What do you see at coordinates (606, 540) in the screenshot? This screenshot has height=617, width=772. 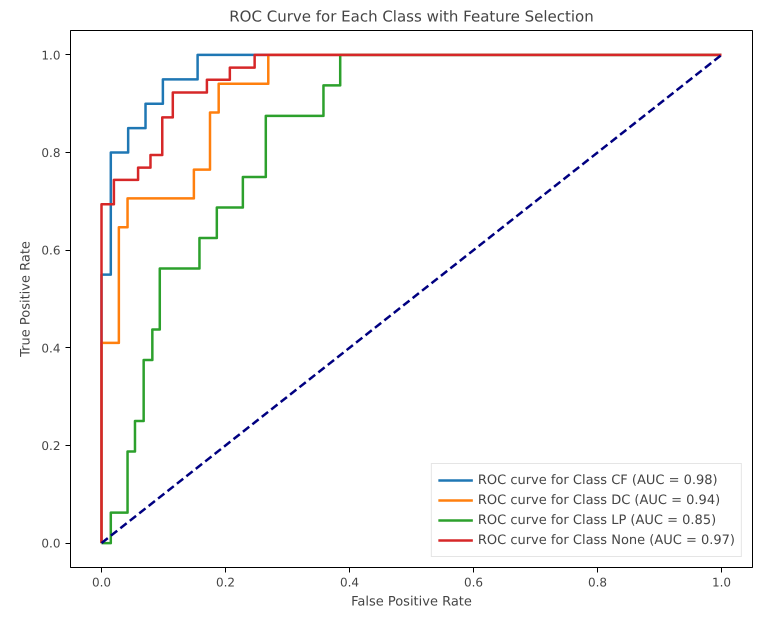 I see `legend-label: ROC curve for Class None (AUC = 0.97)` at bounding box center [606, 540].